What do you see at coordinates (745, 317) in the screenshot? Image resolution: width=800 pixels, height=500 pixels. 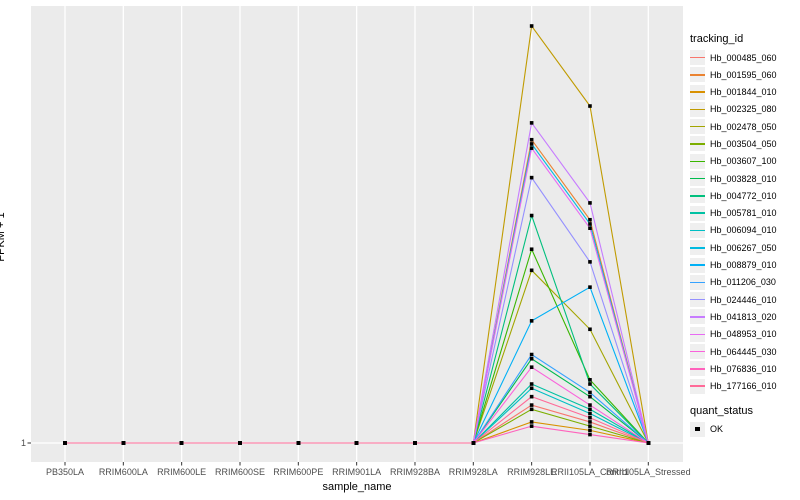 I see `legend-item-Hb_041813_020: Hb_041813_020` at bounding box center [745, 317].